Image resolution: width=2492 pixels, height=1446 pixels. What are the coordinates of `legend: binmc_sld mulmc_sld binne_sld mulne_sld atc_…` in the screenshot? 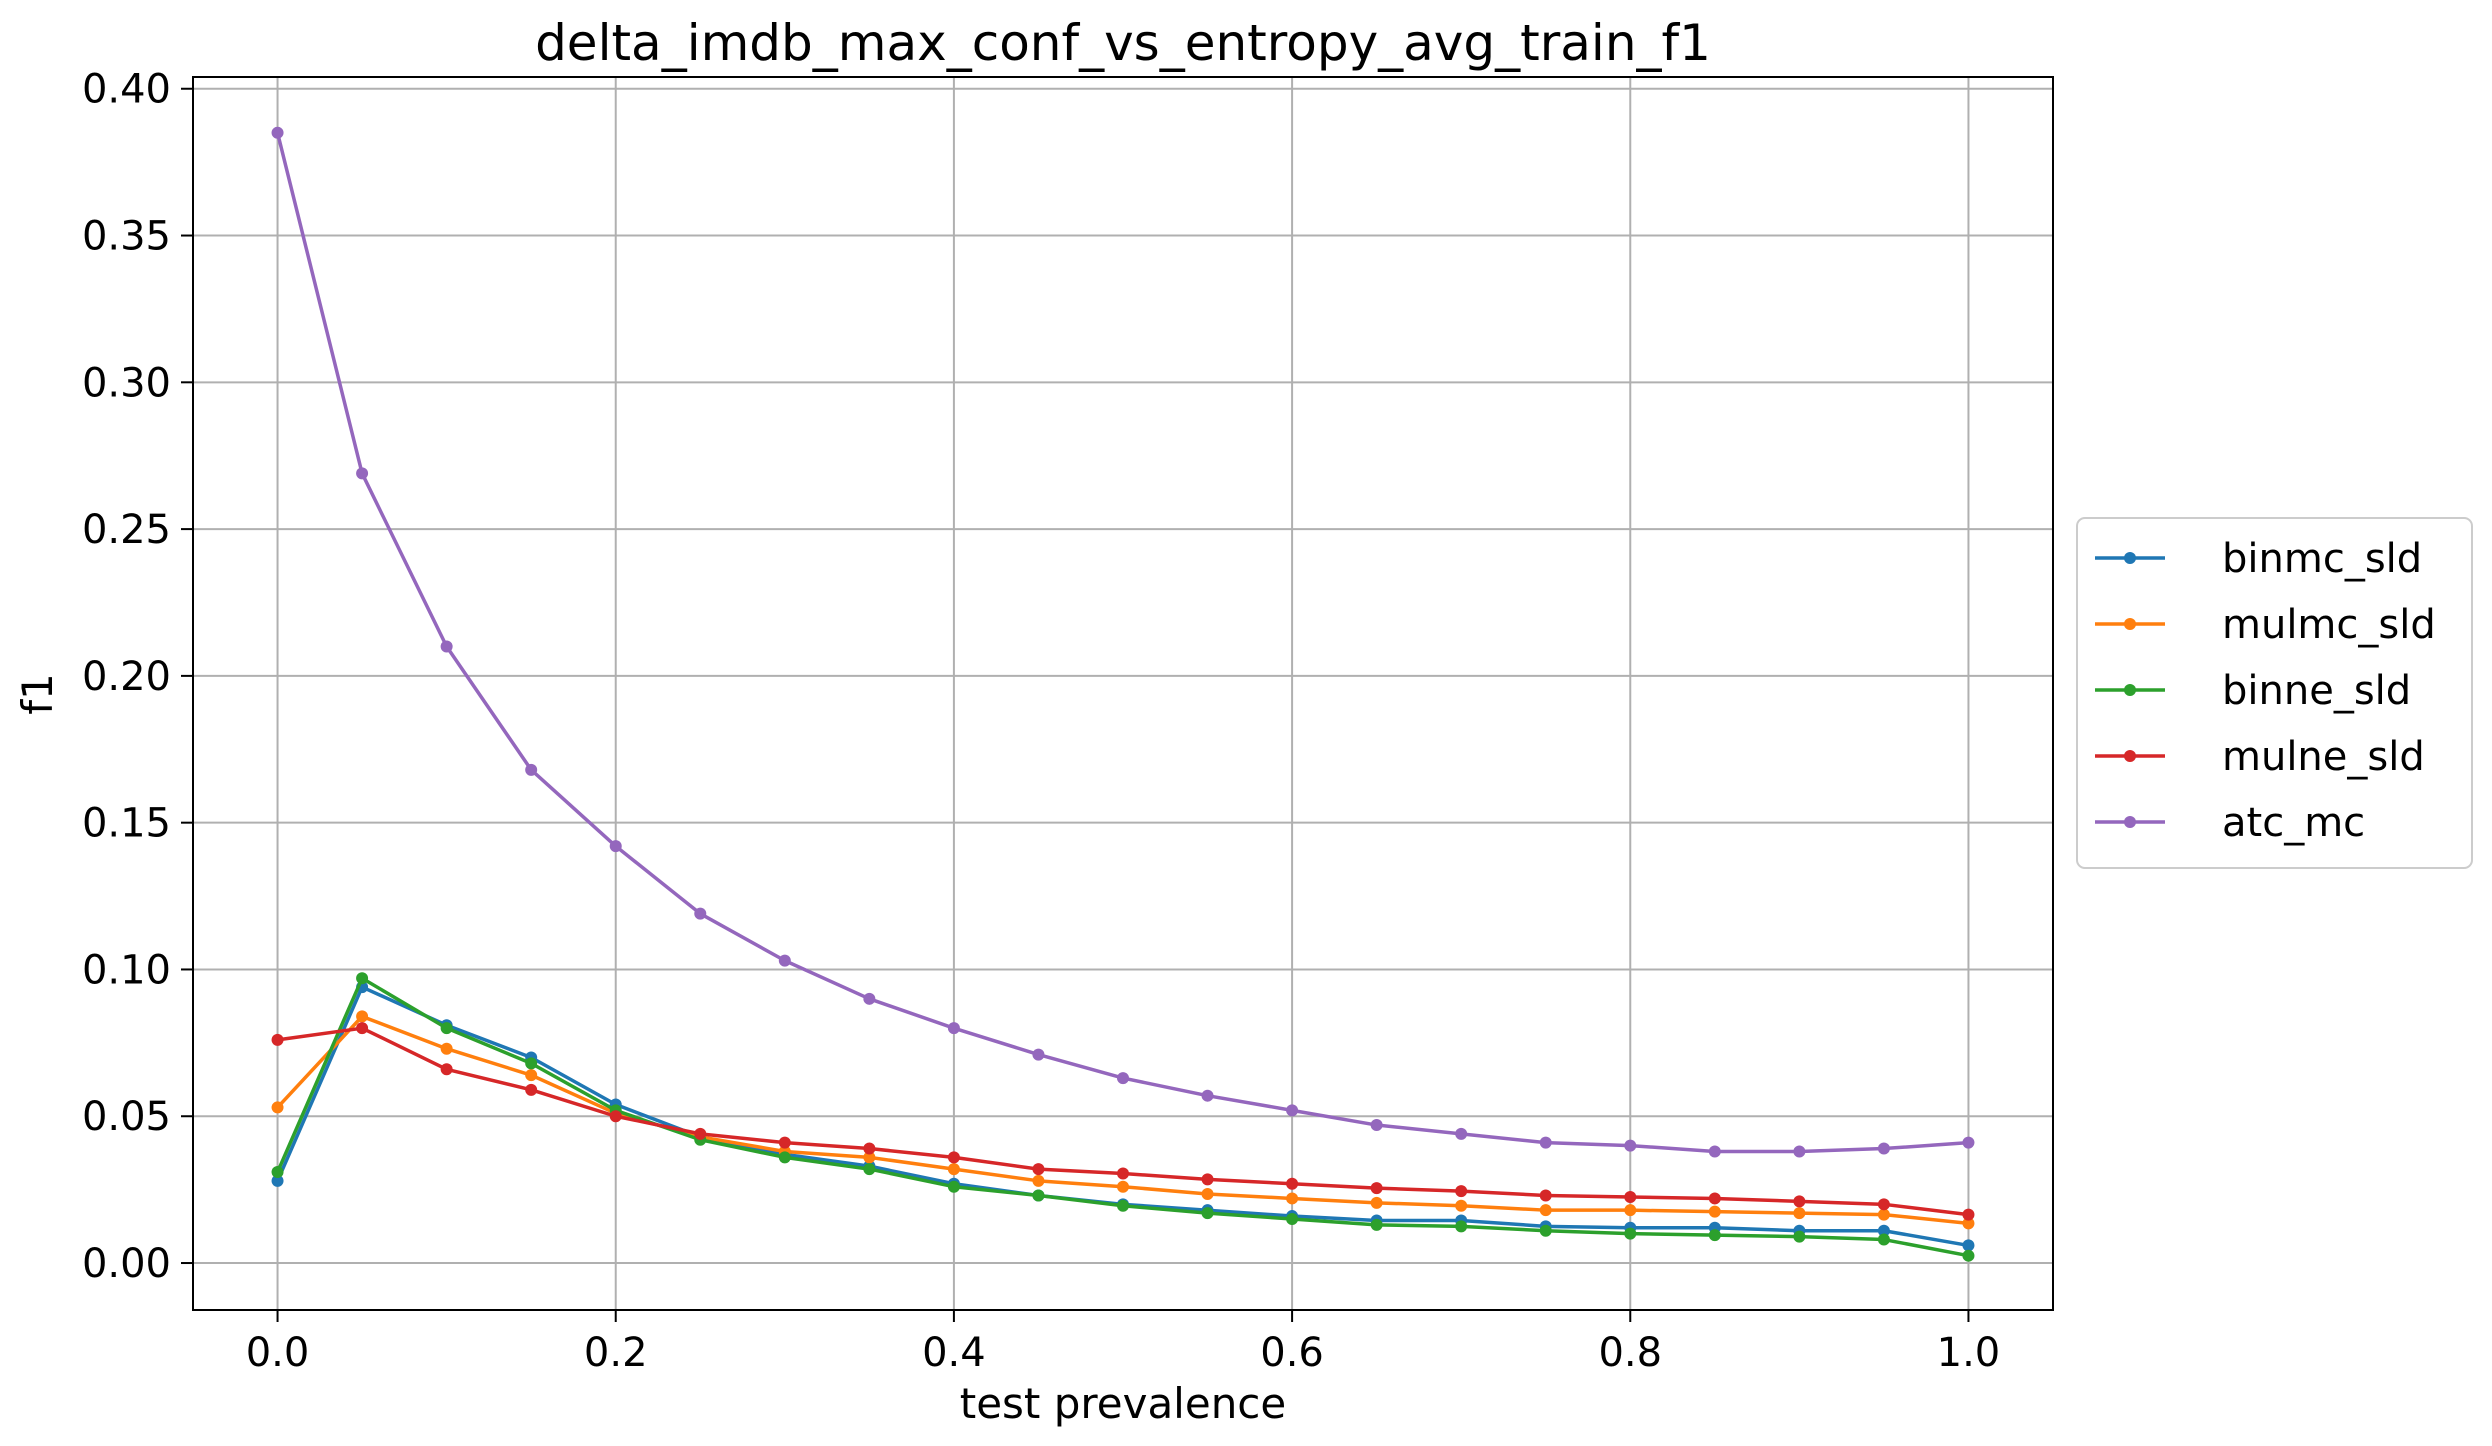 It's located at (2274, 693).